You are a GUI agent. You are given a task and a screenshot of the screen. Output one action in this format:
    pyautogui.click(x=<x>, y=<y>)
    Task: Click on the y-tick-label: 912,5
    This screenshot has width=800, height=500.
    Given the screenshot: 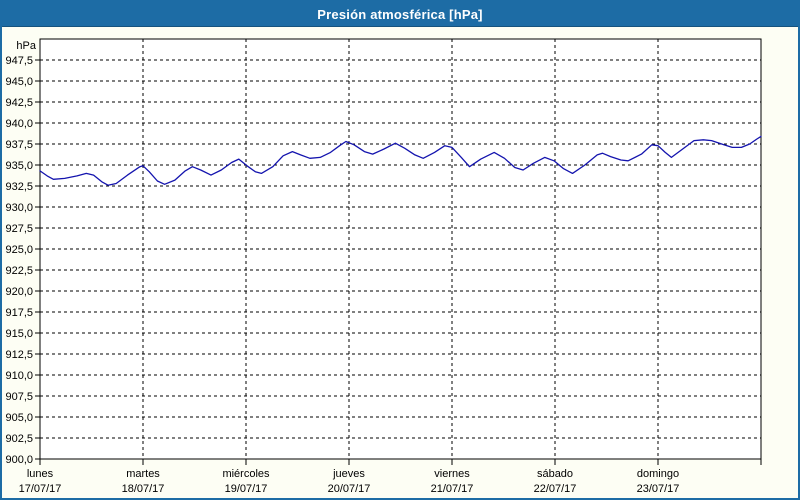 What is the action you would take?
    pyautogui.click(x=19, y=355)
    